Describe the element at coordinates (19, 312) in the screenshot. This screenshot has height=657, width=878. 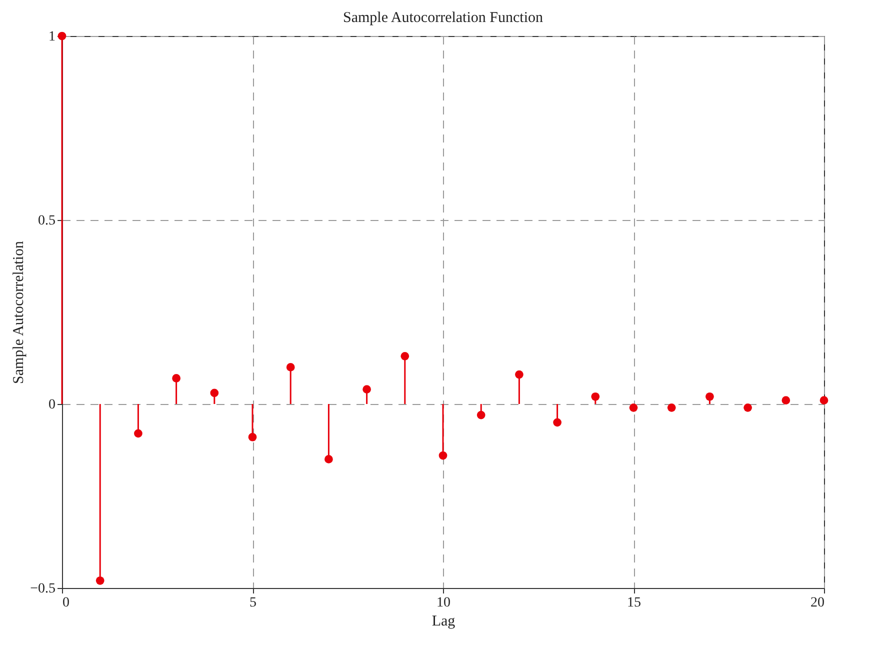
I see `y-axis-title: Sample Autocorrelation` at that location.